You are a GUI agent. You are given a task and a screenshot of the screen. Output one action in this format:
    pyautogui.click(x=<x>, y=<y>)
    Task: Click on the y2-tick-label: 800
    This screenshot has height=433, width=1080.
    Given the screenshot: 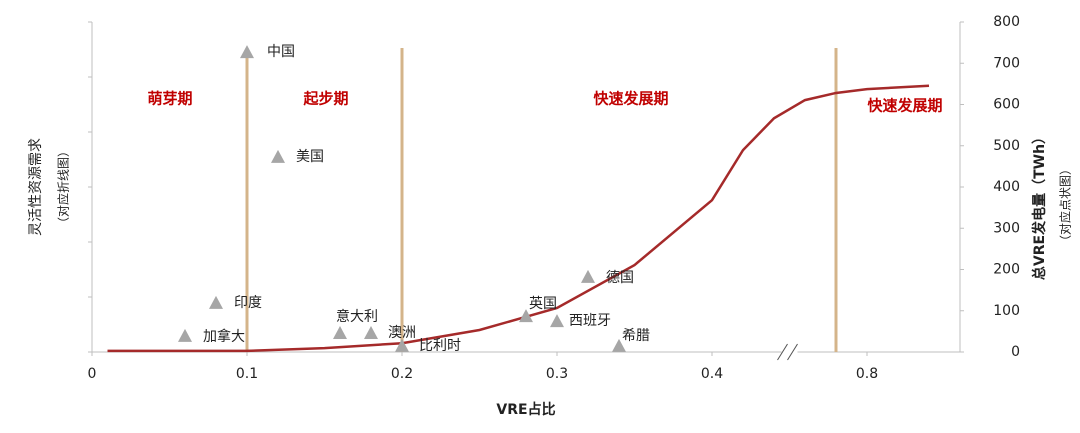 What is the action you would take?
    pyautogui.click(x=1006, y=22)
    